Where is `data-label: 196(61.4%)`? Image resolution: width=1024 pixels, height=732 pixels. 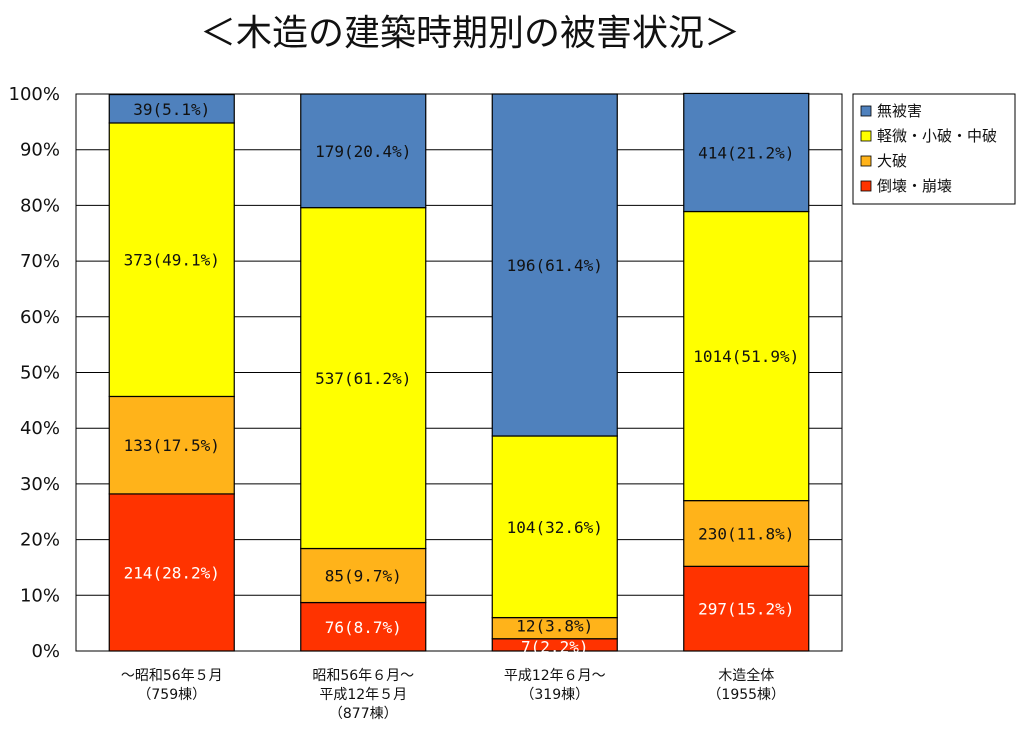 data-label: 196(61.4%) is located at coordinates (555, 265).